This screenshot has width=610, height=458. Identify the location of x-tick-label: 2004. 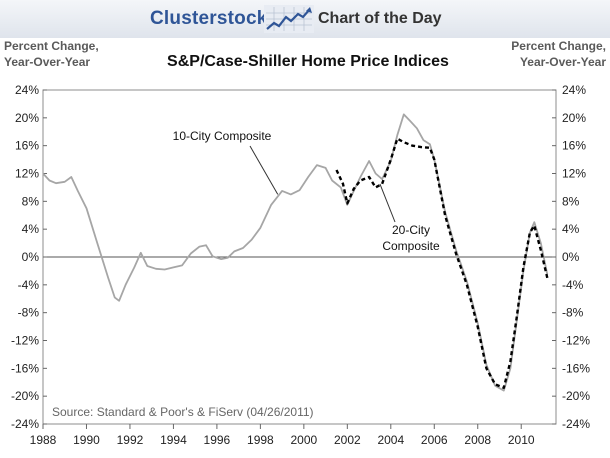
(390, 440).